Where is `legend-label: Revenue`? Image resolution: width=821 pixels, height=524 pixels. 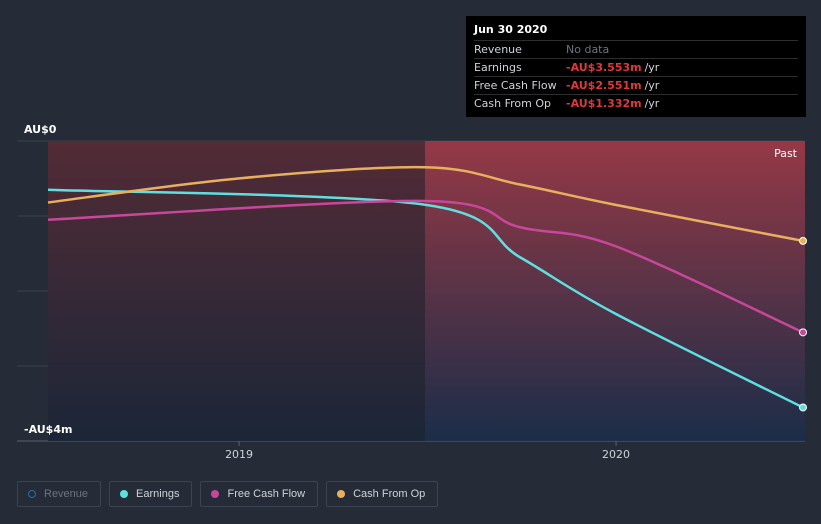 legend-label: Revenue is located at coordinates (66, 494).